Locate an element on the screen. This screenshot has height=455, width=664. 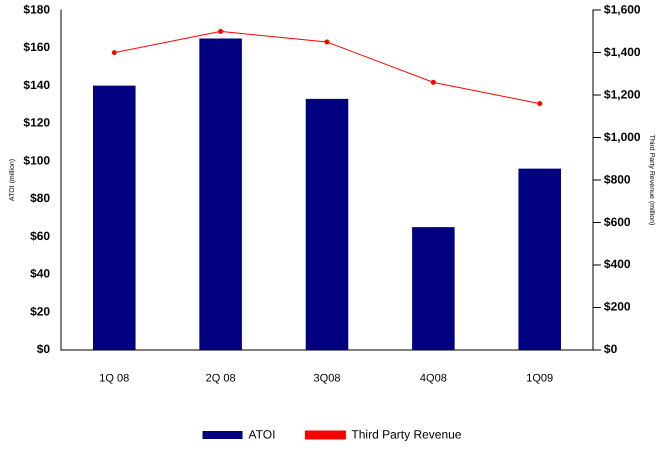
y-tick-label: $60 is located at coordinates (40, 235).